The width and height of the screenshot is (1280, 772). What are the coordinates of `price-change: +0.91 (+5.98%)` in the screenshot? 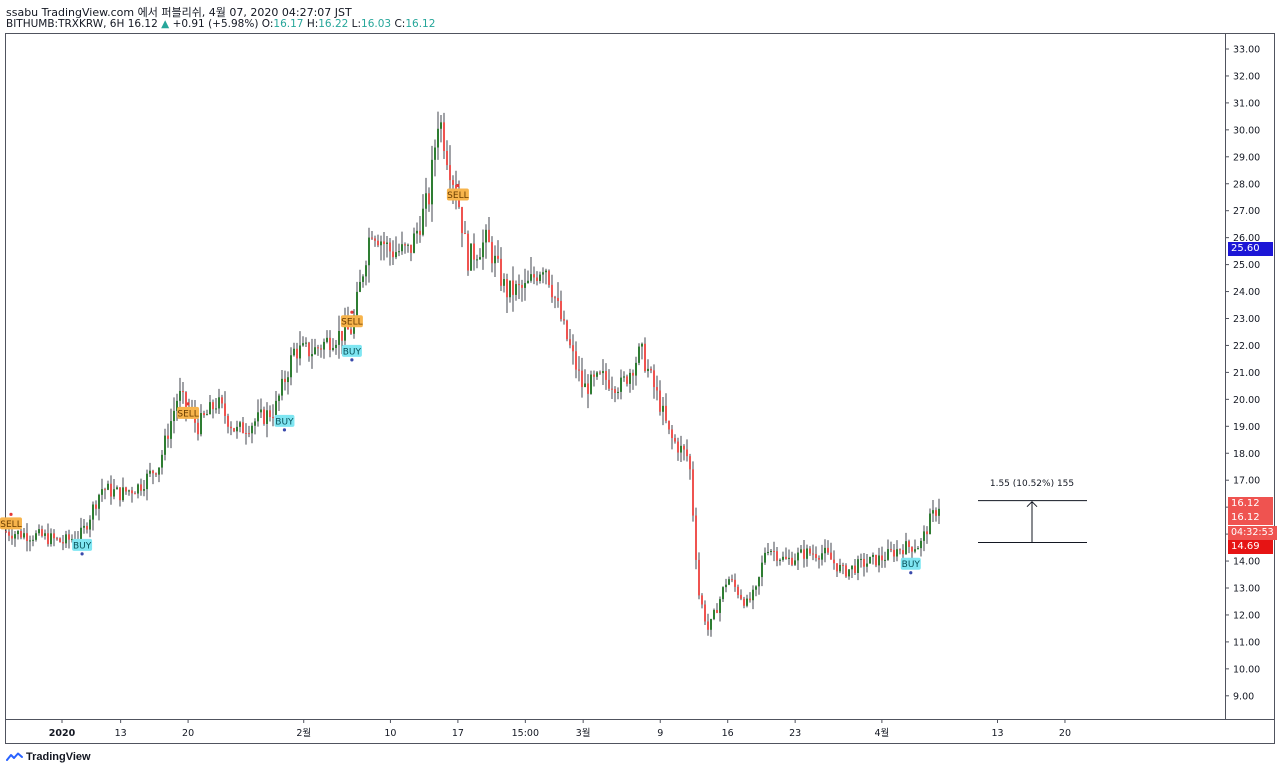 It's located at (215, 24).